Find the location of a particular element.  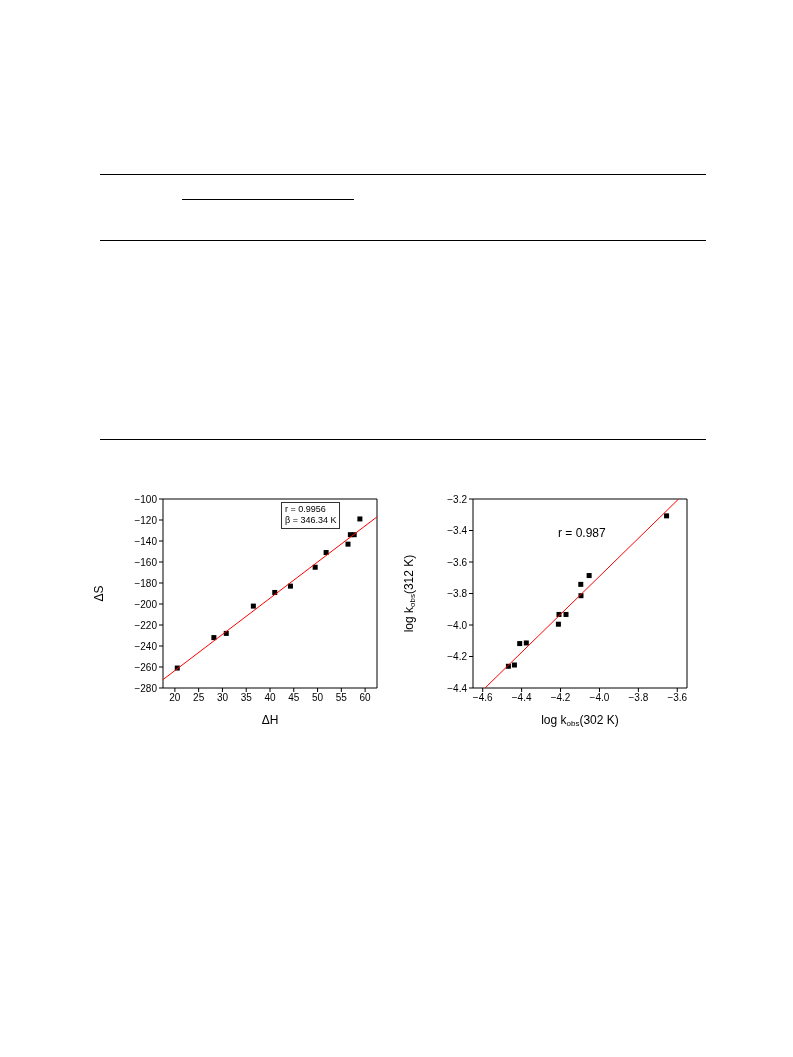

x-tick-label: 55 is located at coordinates (341, 698).